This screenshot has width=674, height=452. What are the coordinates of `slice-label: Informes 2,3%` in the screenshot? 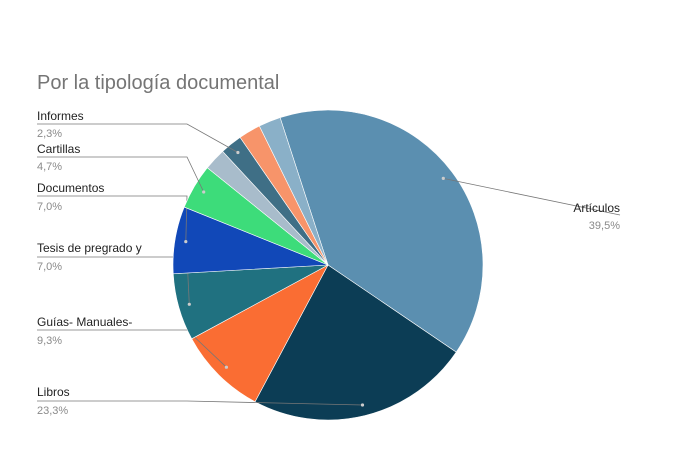 It's located at (138, 132).